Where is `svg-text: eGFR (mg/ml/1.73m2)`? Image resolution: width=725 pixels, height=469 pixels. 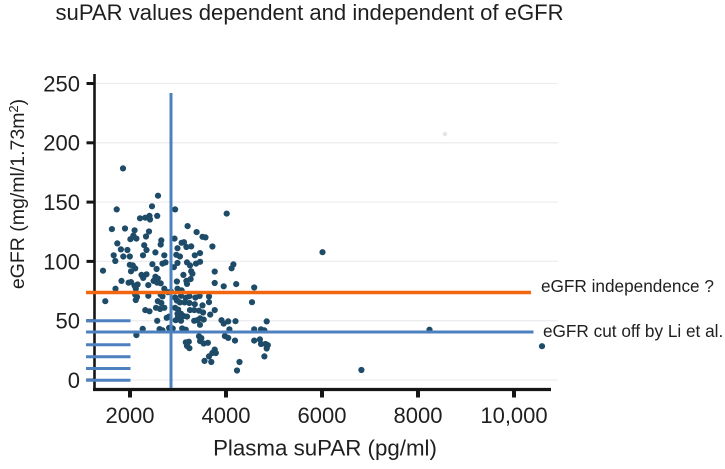
svg-text: eGFR (mg/ml/1.73m2) is located at coordinates (17, 194).